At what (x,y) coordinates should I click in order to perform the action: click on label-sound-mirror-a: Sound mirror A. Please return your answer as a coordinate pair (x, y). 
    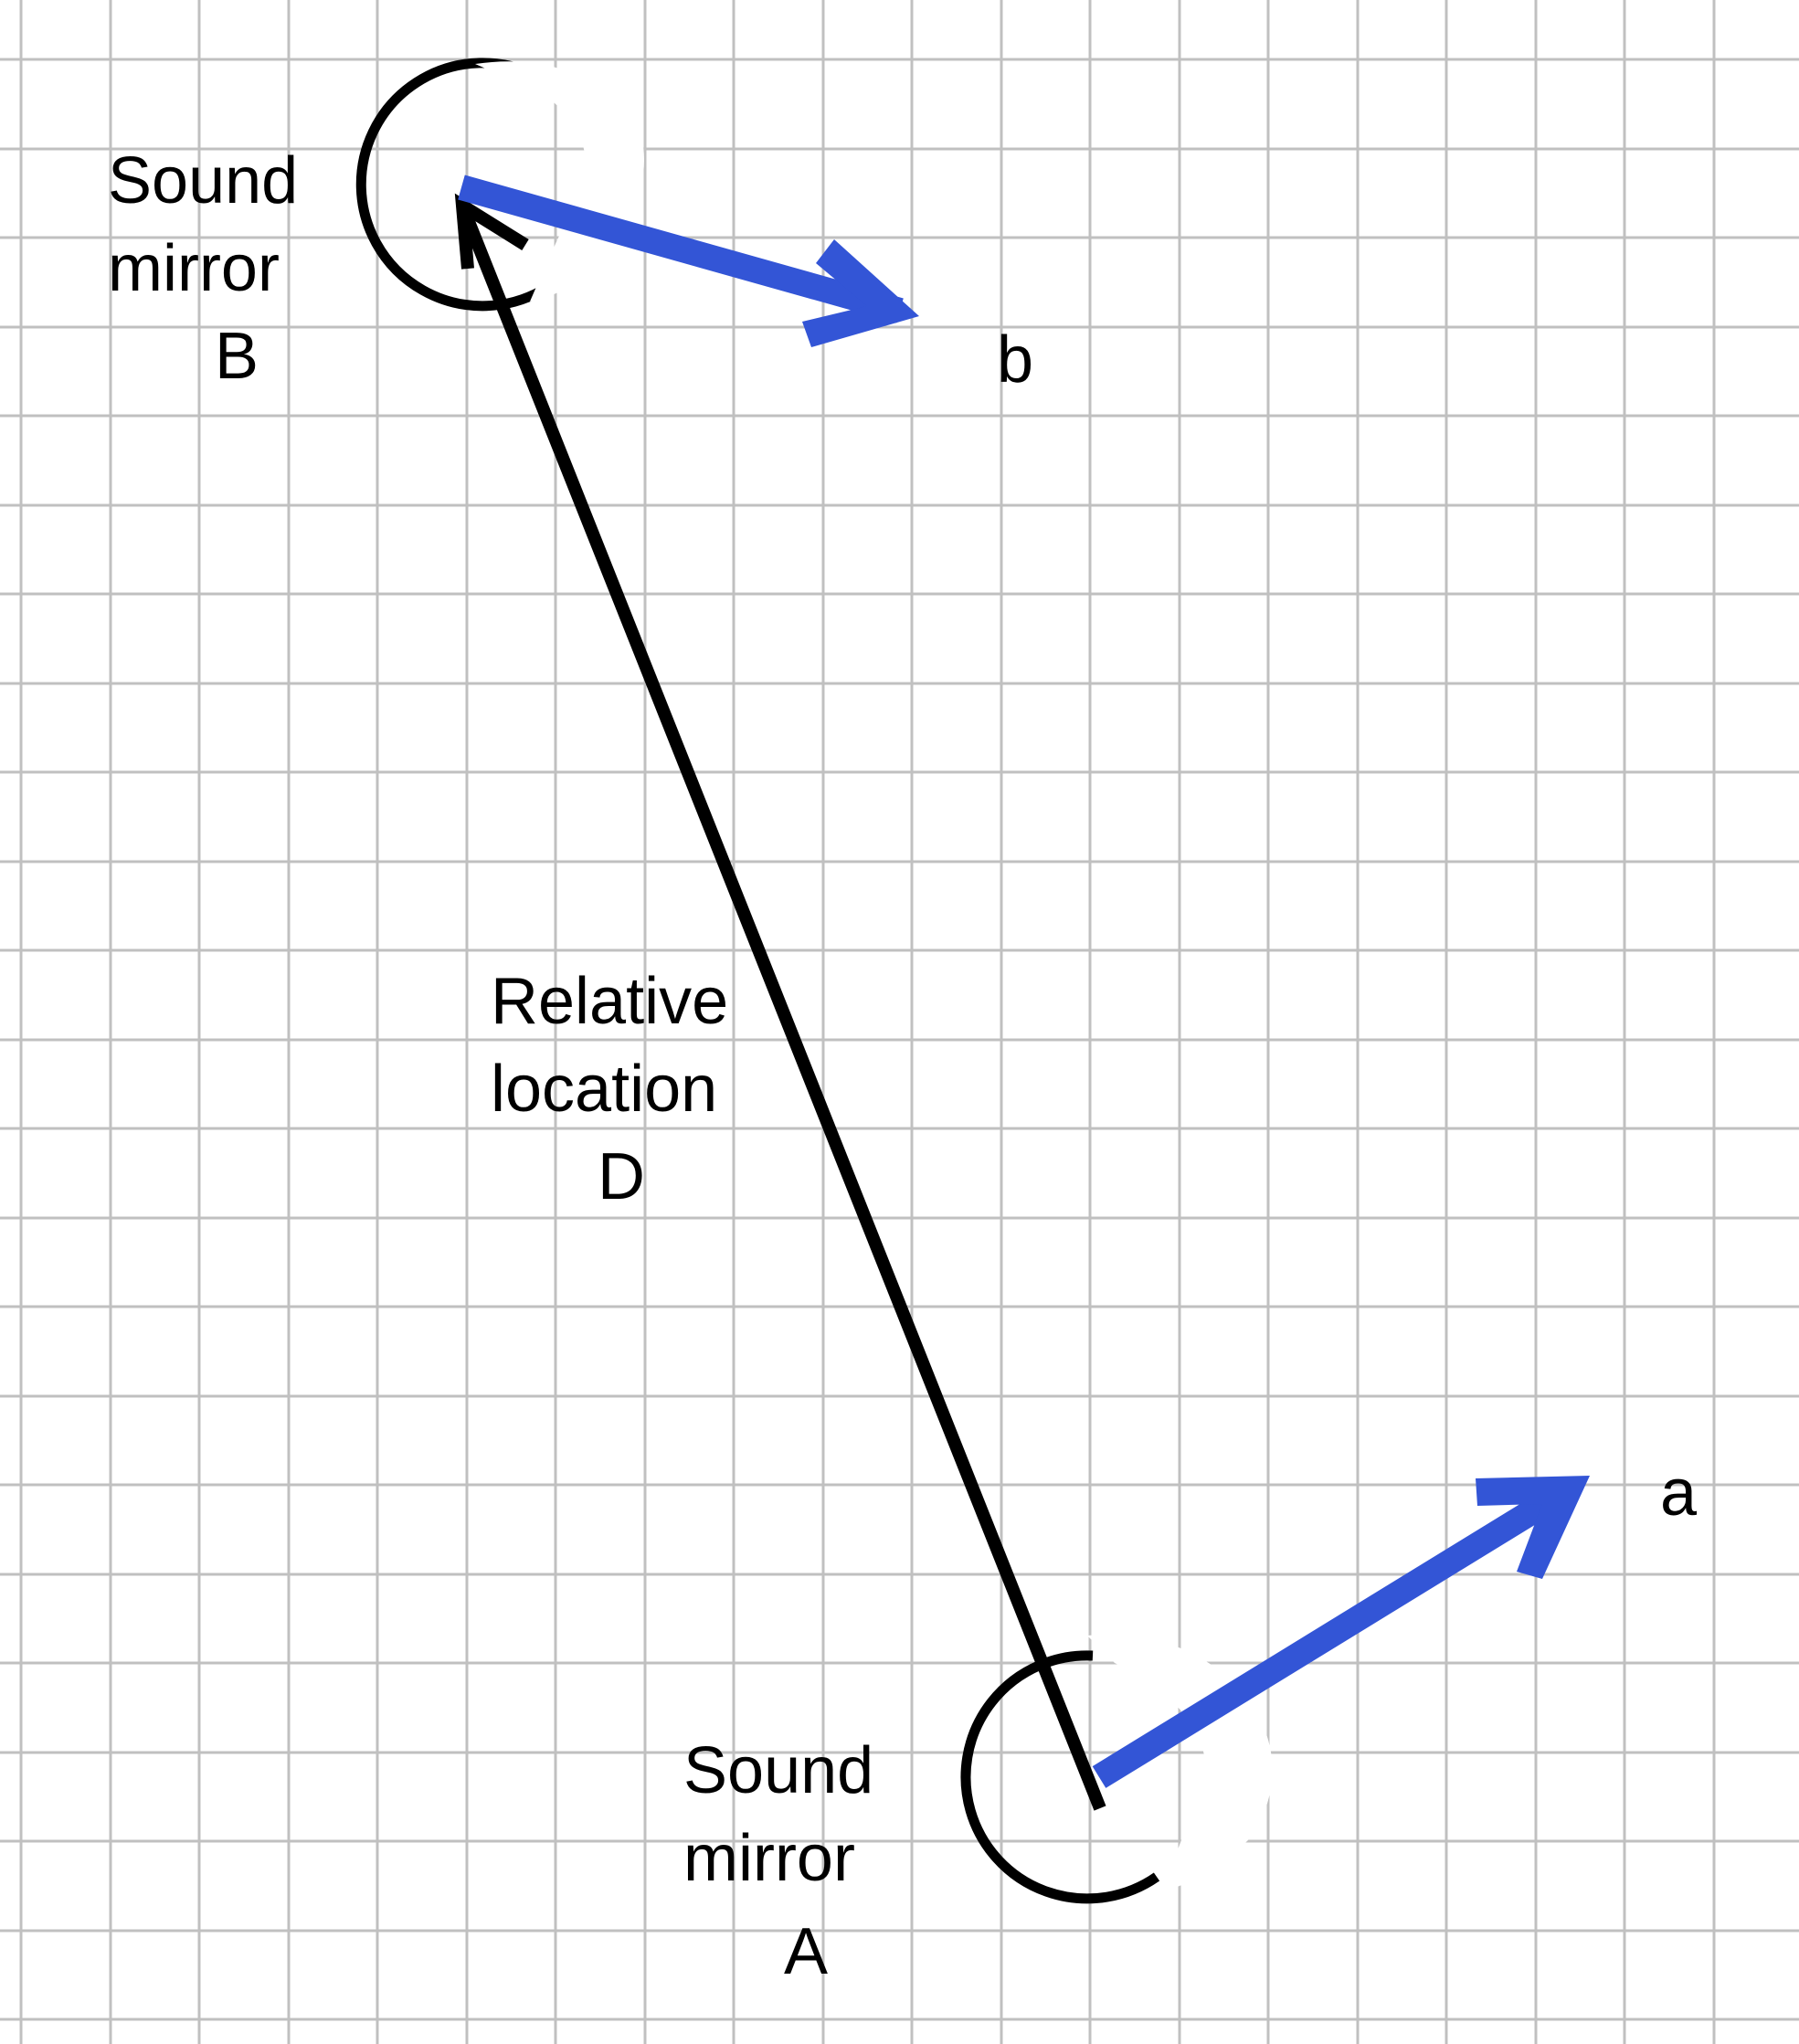
    Looking at the image, I should click on (787, 1861).